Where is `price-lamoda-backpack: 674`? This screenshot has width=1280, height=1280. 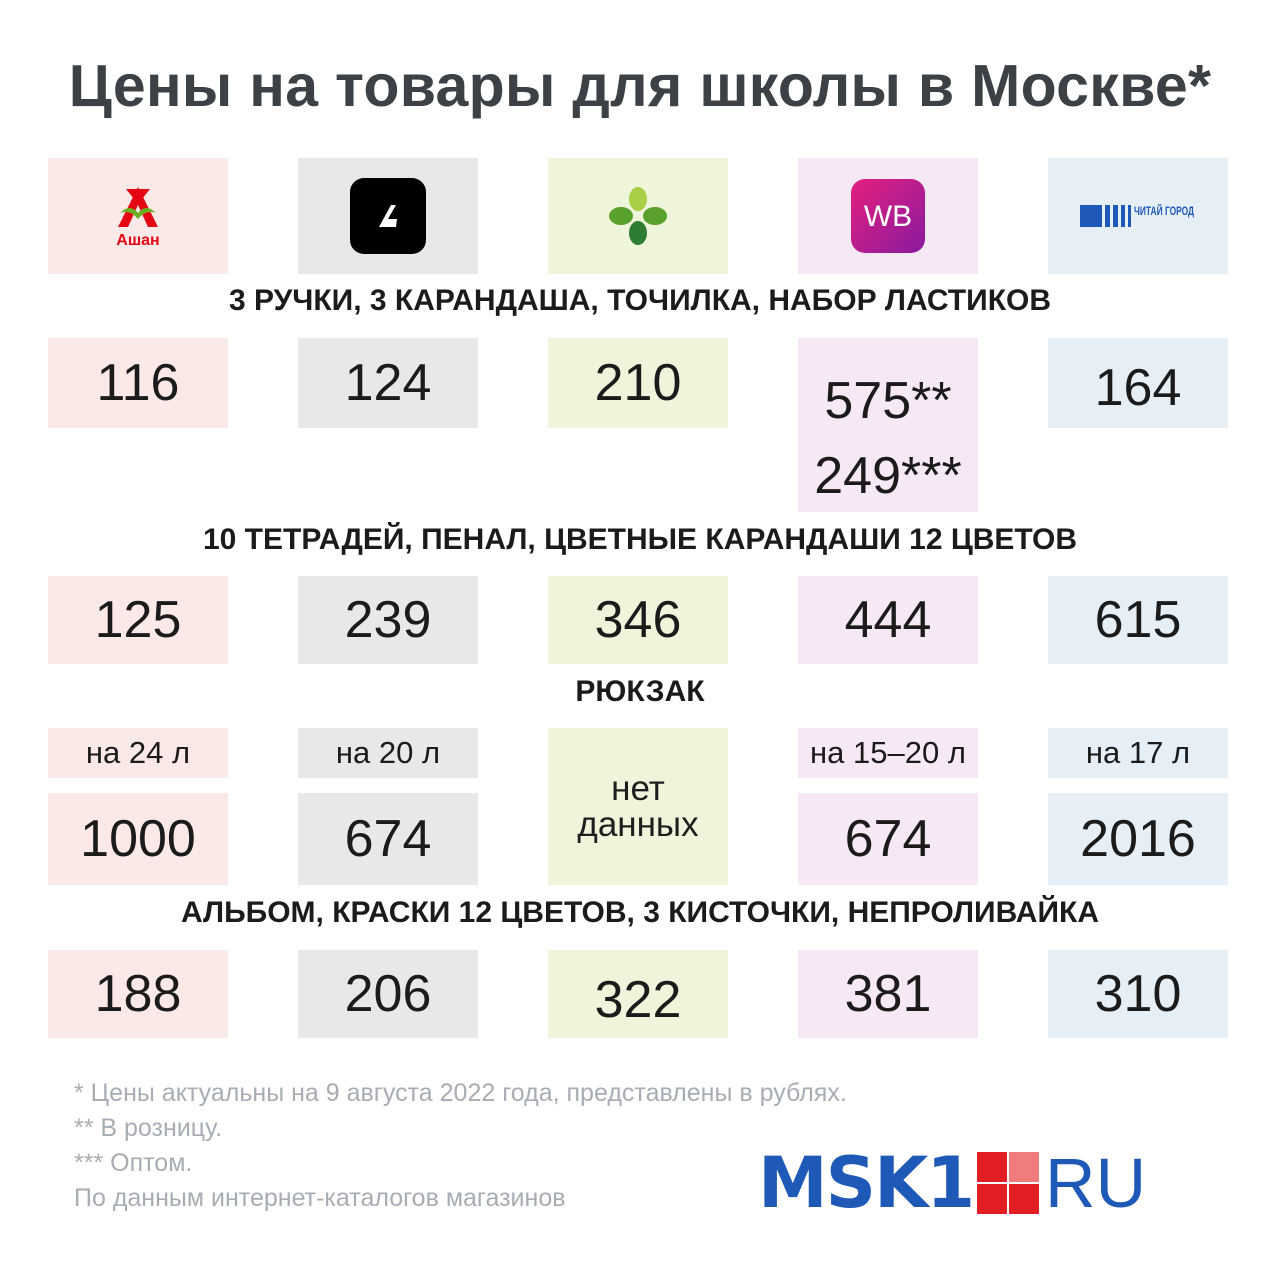 price-lamoda-backpack: 674 is located at coordinates (388, 839).